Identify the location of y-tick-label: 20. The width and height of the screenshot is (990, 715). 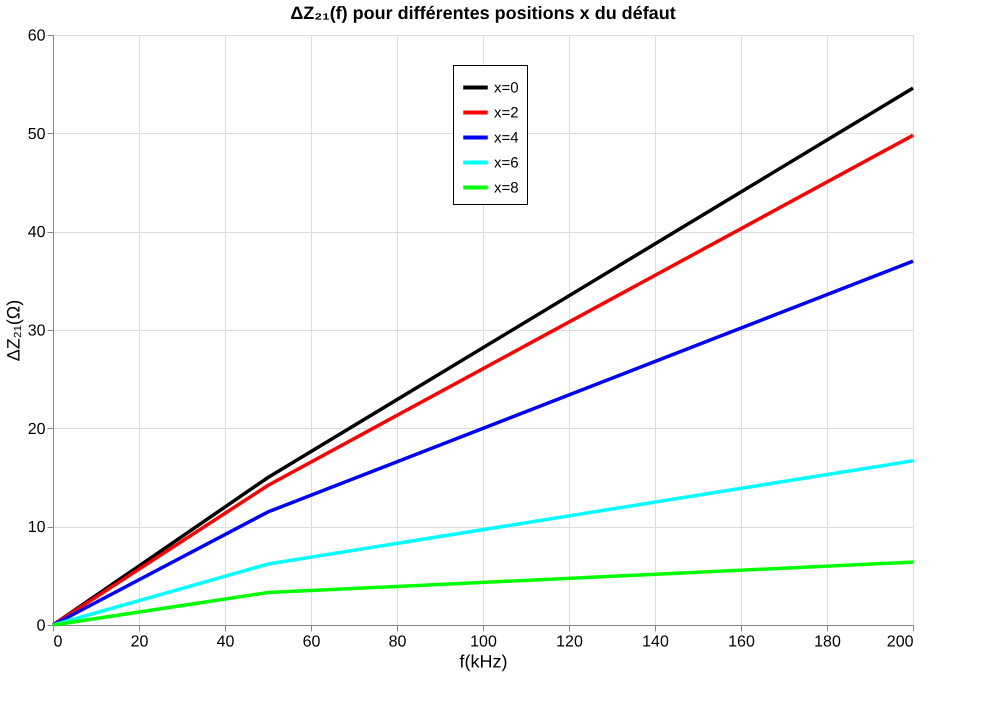
(37, 429).